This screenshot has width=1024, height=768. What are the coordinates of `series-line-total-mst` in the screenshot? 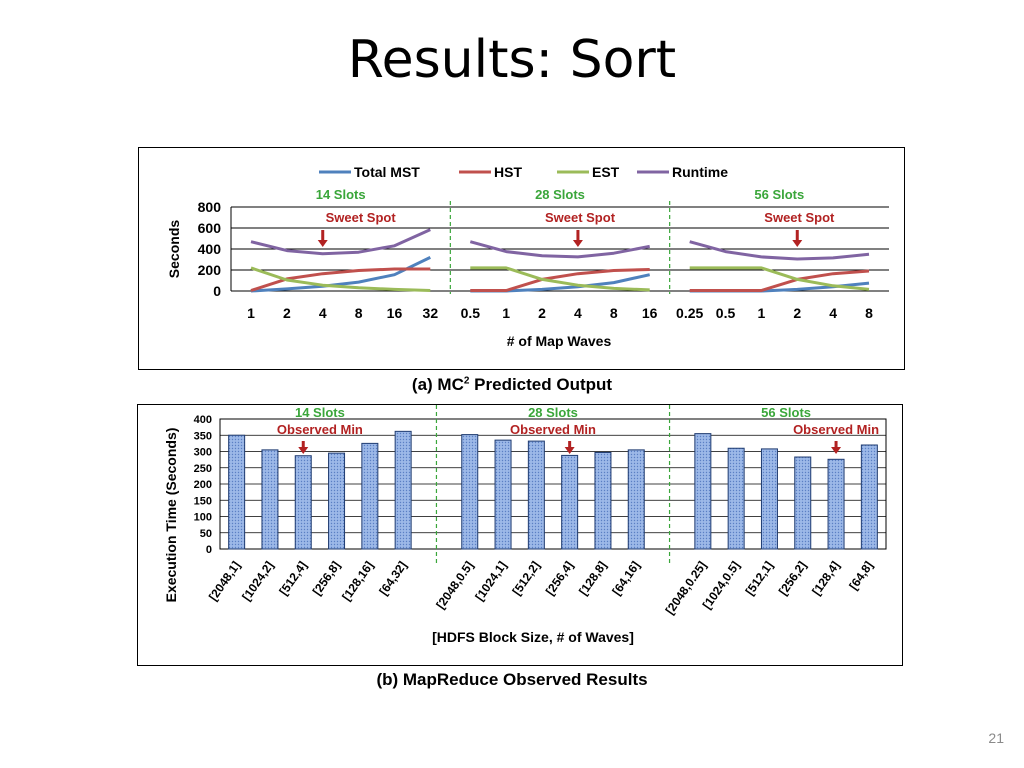 It's located at (340, 274).